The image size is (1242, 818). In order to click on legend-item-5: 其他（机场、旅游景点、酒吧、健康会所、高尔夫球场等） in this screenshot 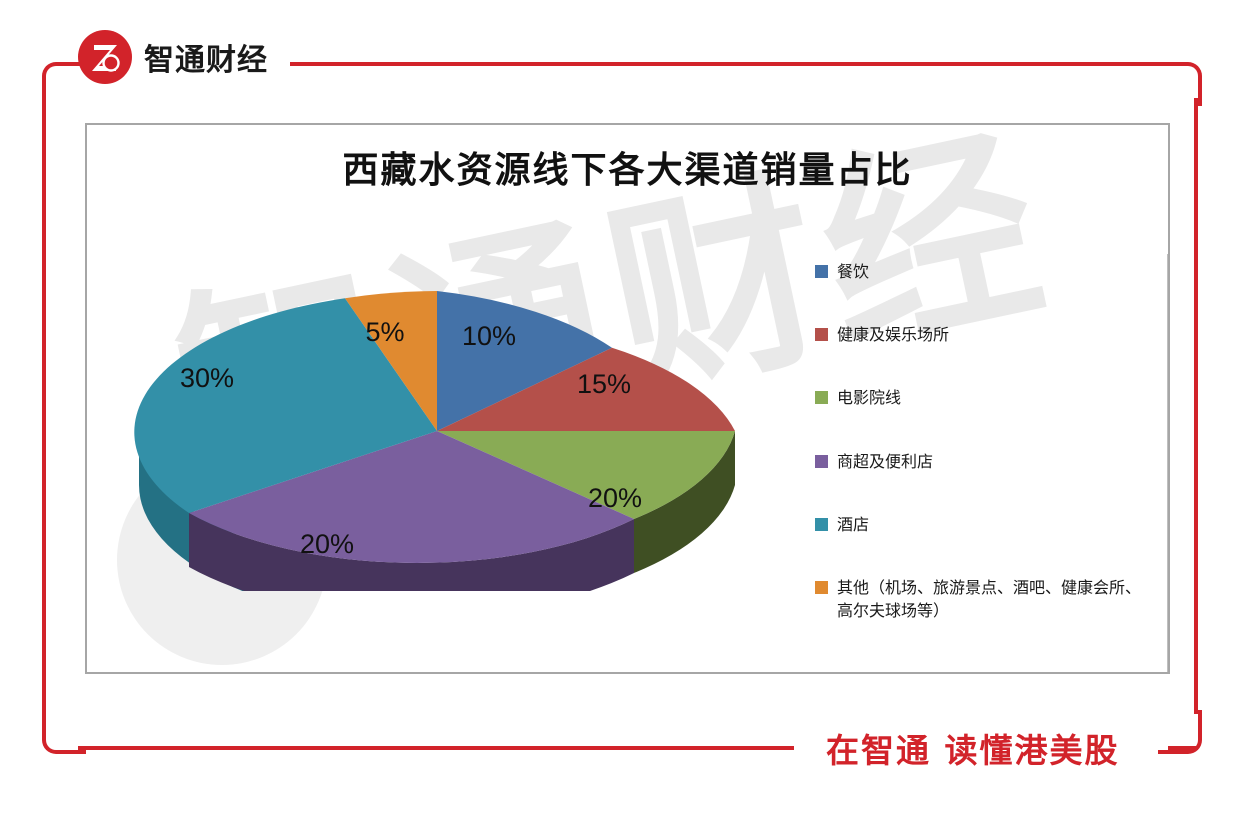, I will do `click(985, 599)`.